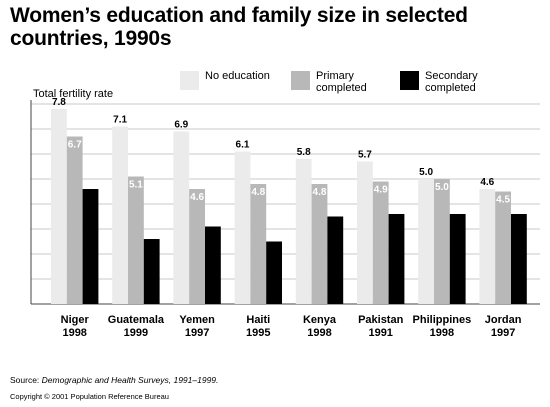  Describe the element at coordinates (503, 320) in the screenshot. I see `x-tick-label-country: Jordan` at that location.